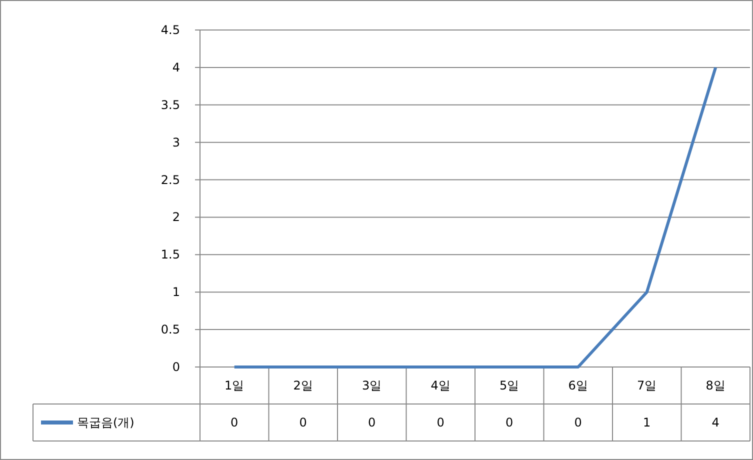 Image resolution: width=753 pixels, height=460 pixels. I want to click on ytick: 2.5, so click(170, 179).